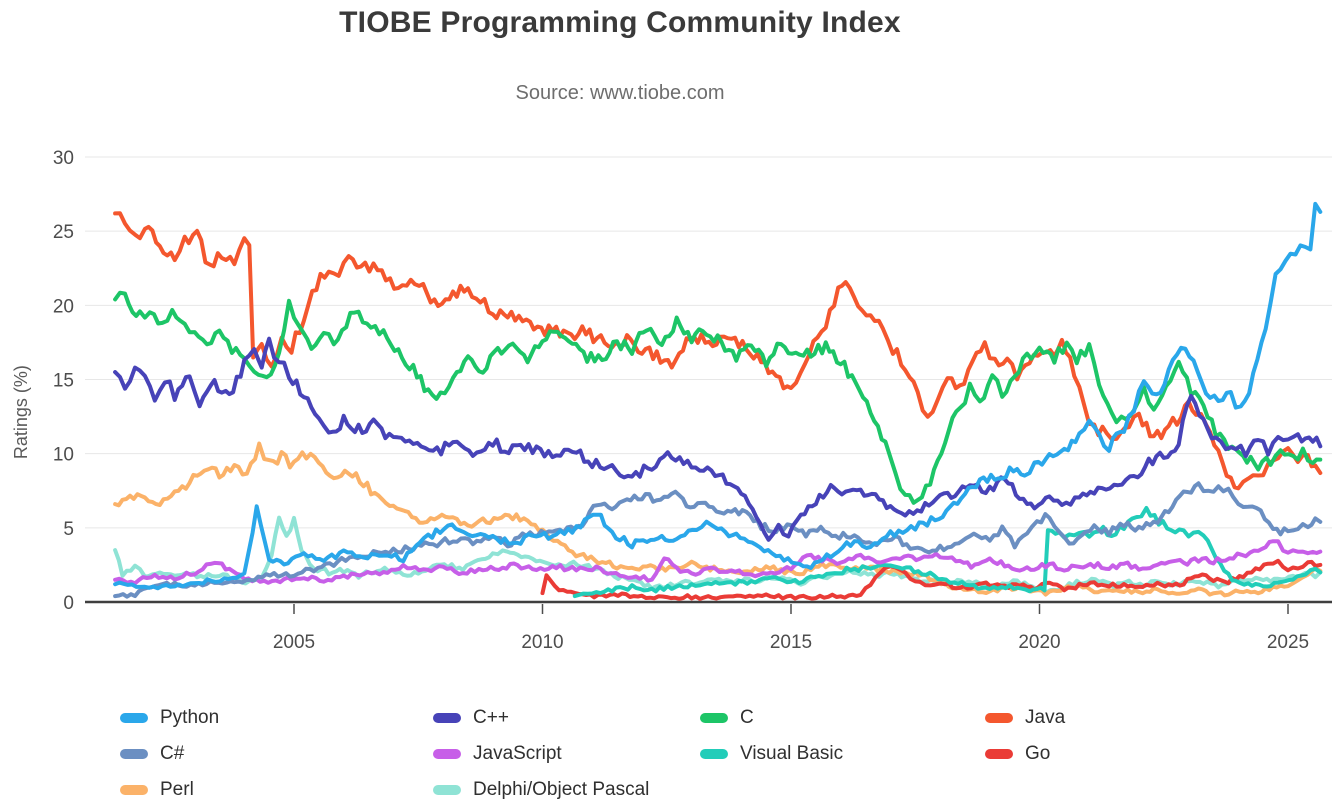 This screenshot has width=1335, height=808. Describe the element at coordinates (276, 718) in the screenshot. I see `legend-item-python: Python` at that location.